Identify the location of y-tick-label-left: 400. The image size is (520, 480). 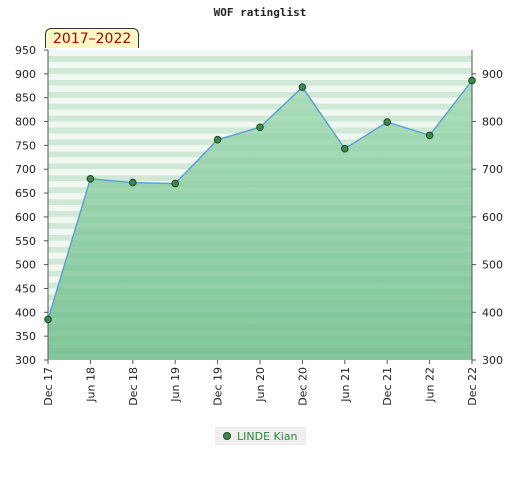
(25, 312).